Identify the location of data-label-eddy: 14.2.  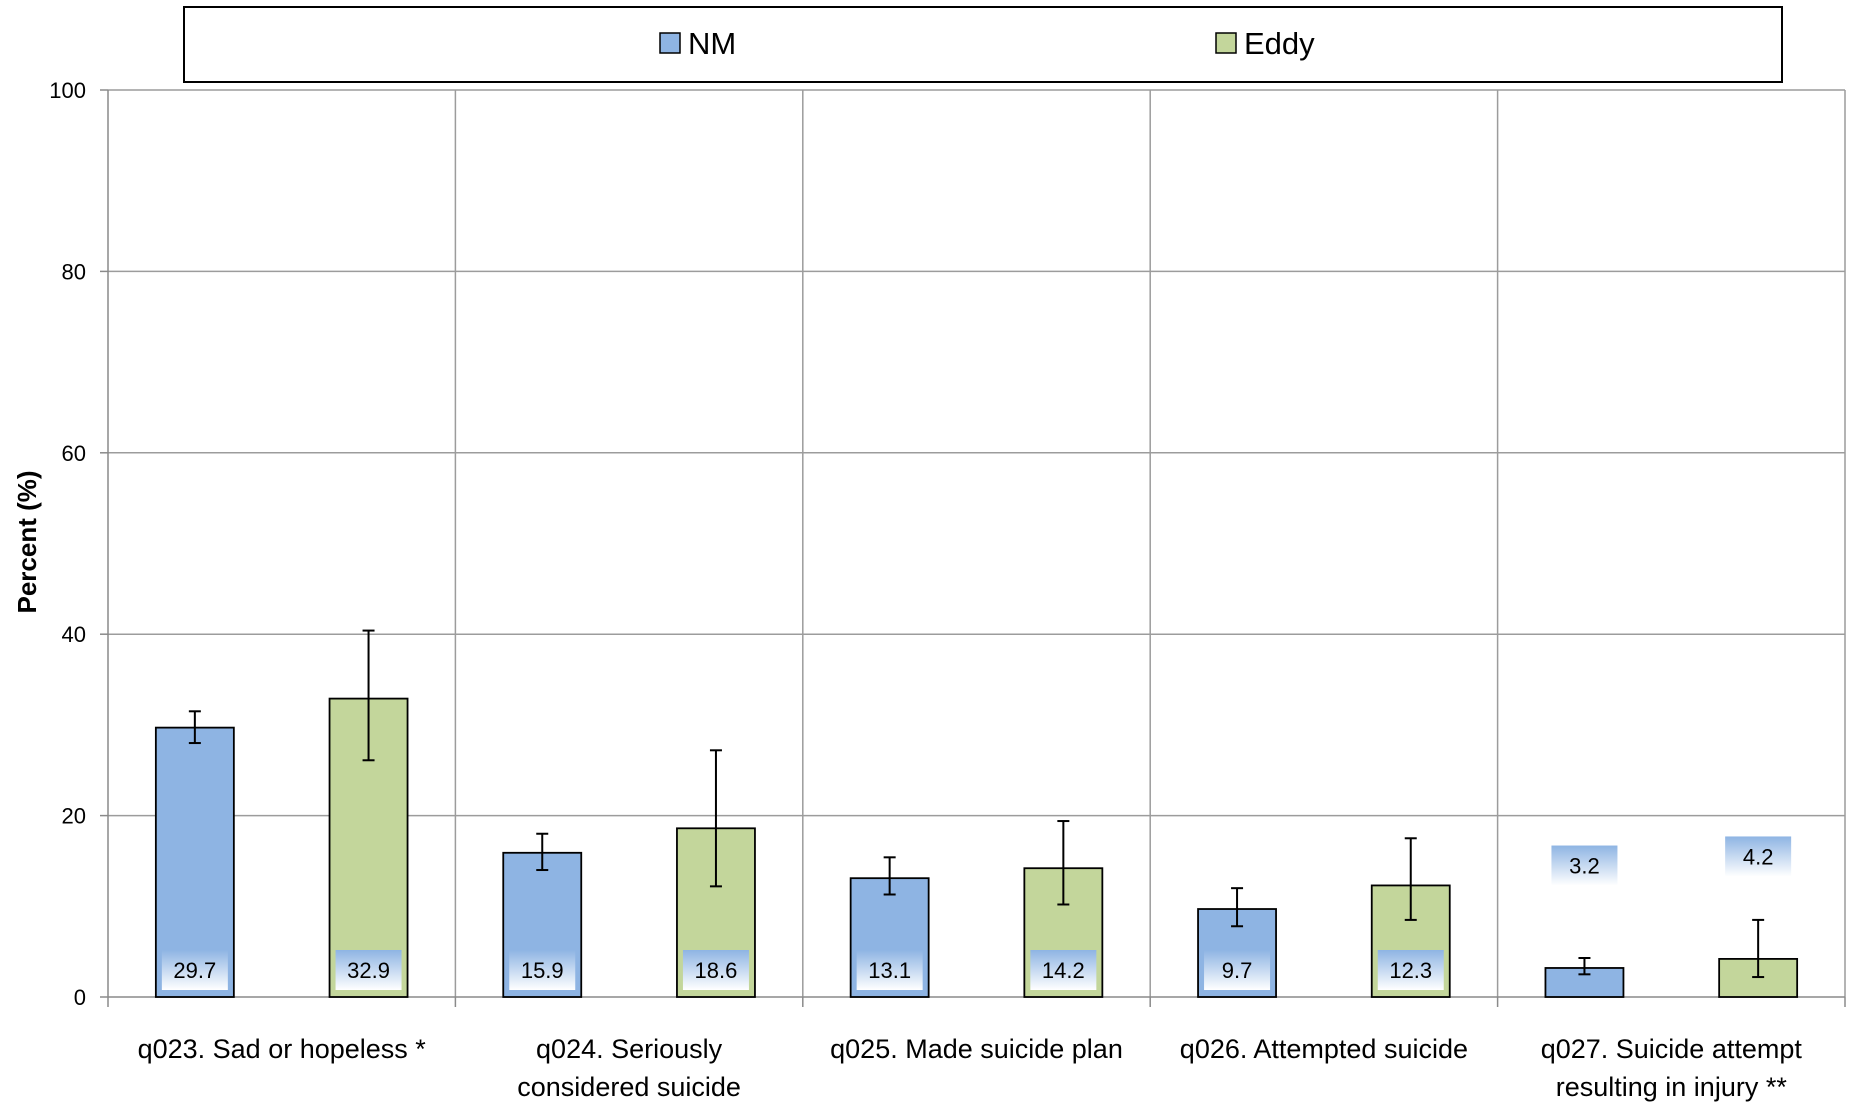
(1063, 970).